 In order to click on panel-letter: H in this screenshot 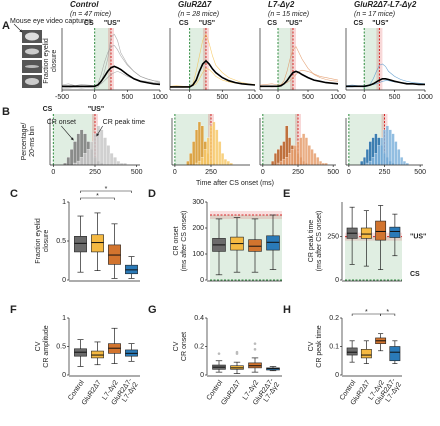, I will do `click(287, 310)`.